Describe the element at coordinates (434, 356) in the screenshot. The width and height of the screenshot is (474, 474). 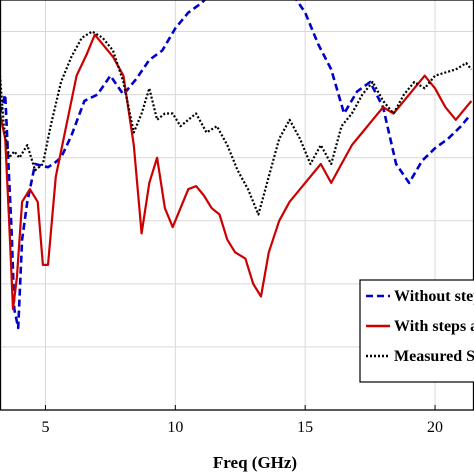
I see `legend-label-3: Measured S1` at that location.